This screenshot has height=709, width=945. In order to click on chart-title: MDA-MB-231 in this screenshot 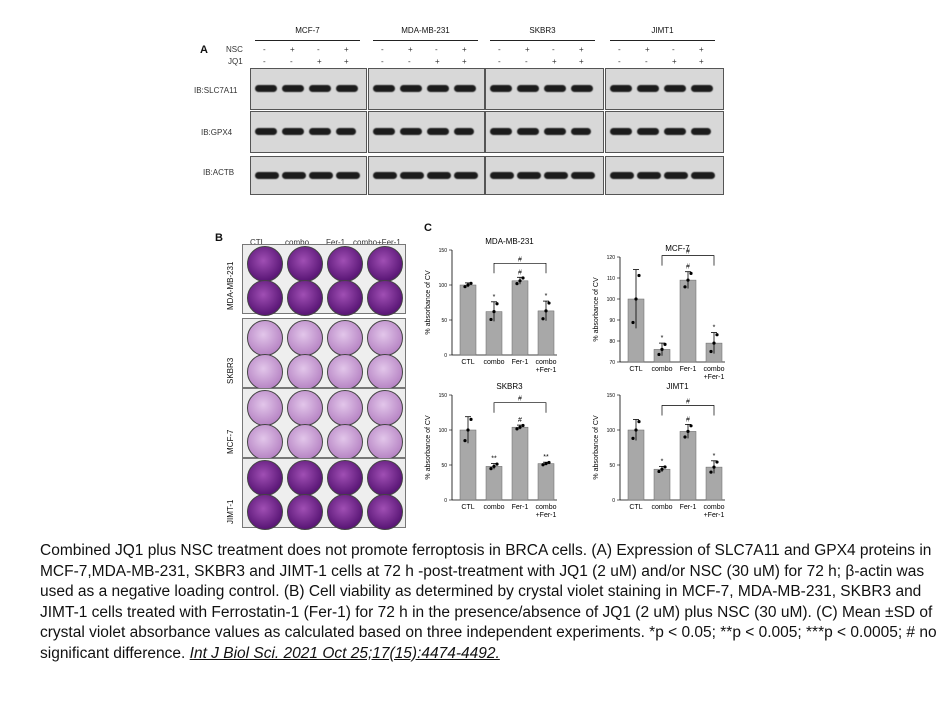, I will do `click(509, 241)`.